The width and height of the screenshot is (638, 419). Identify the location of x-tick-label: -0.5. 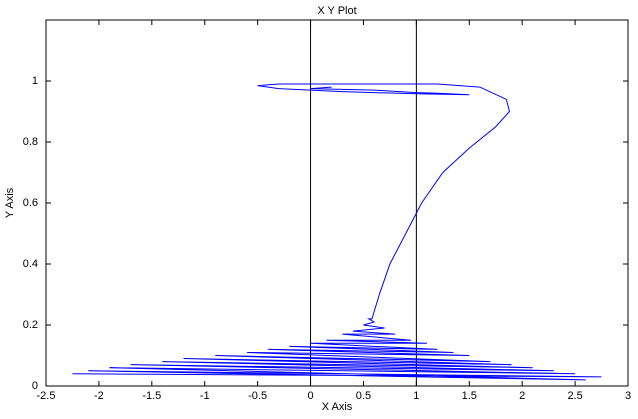
(257, 396).